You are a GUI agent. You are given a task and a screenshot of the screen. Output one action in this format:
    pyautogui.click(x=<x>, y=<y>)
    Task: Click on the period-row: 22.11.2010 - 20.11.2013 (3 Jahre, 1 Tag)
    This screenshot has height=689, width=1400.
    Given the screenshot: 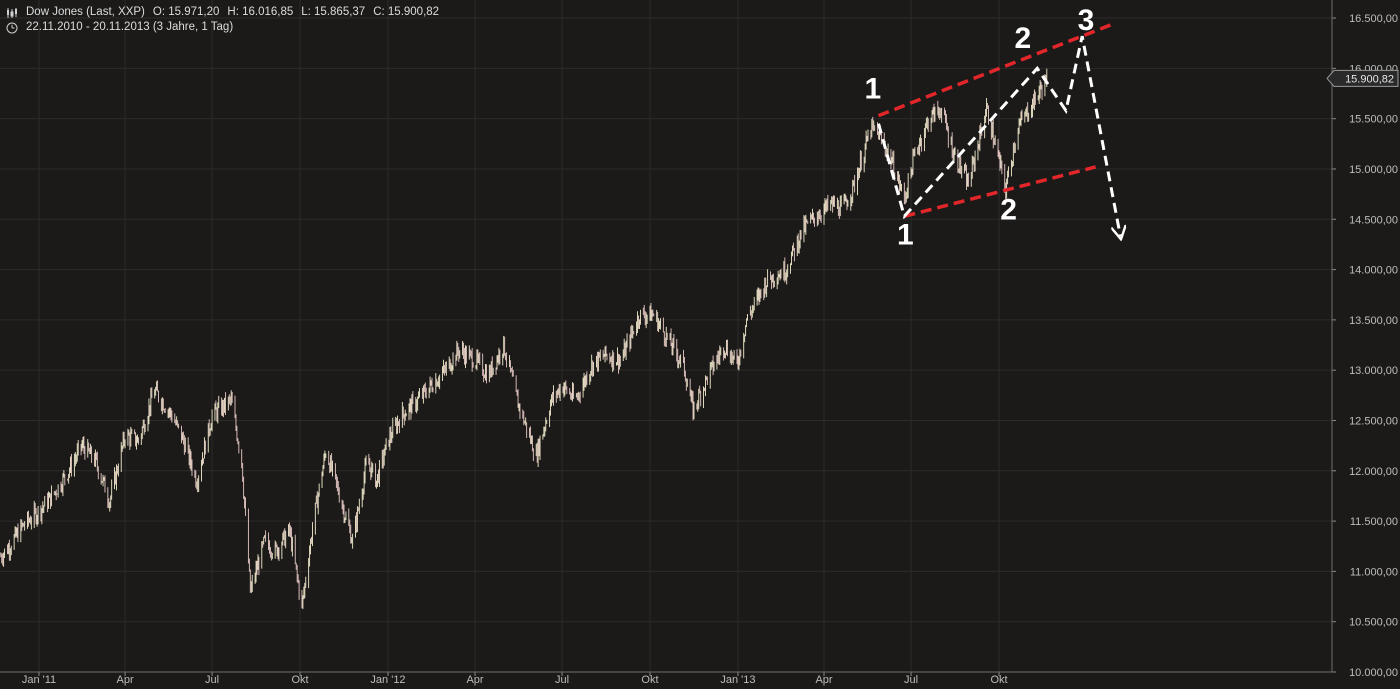 What is the action you would take?
    pyautogui.click(x=224, y=27)
    